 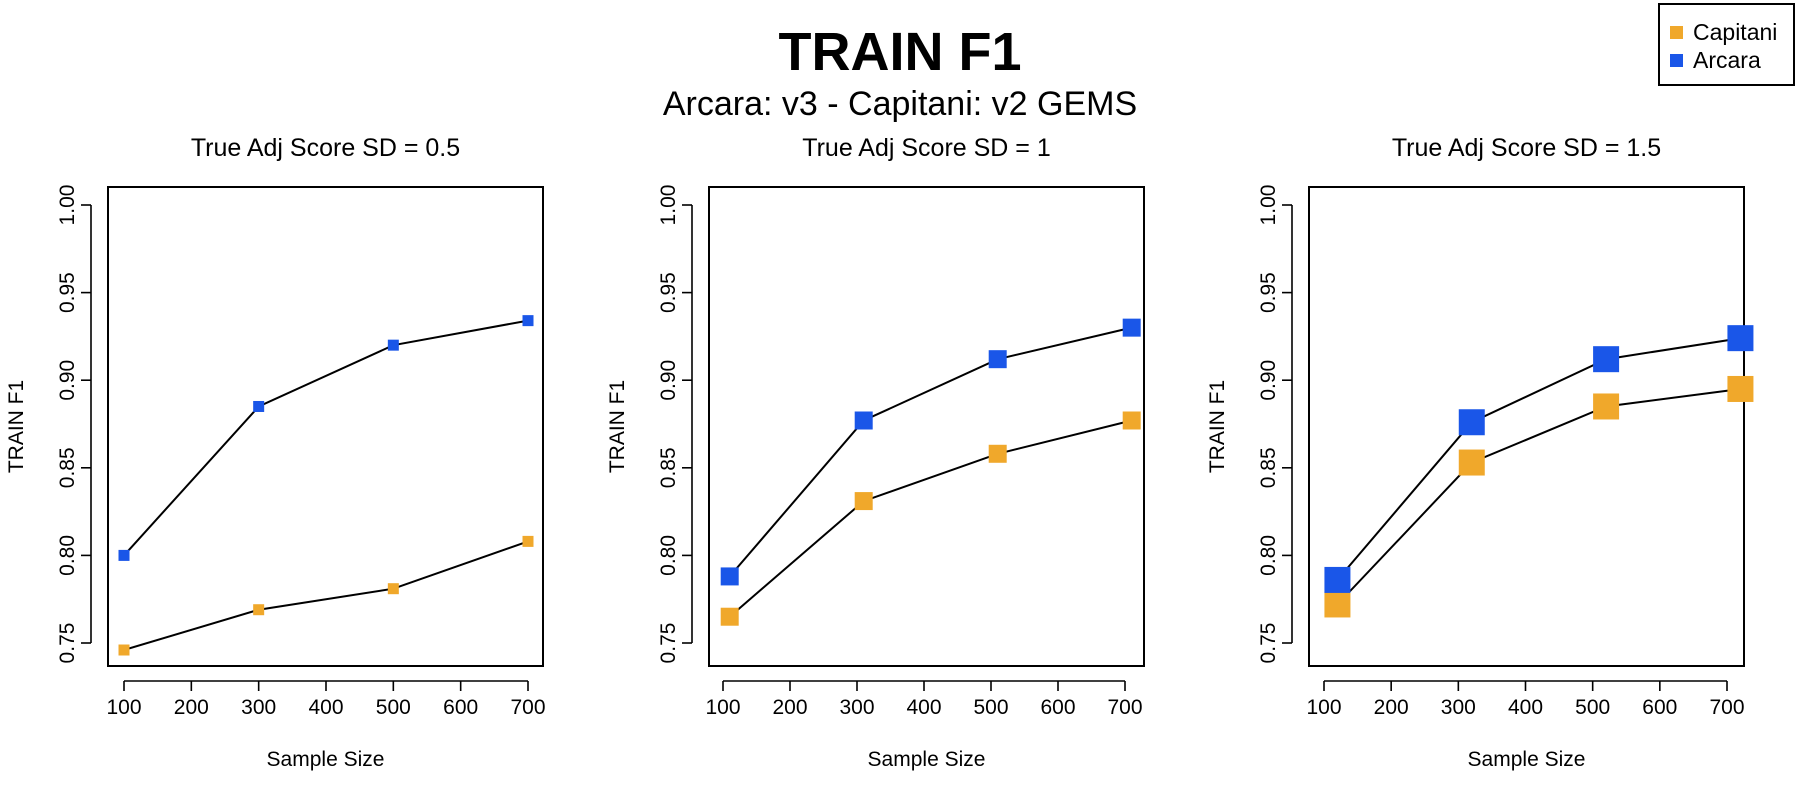 I want to click on legend-label-capitani: Capitani, so click(x=1735, y=32).